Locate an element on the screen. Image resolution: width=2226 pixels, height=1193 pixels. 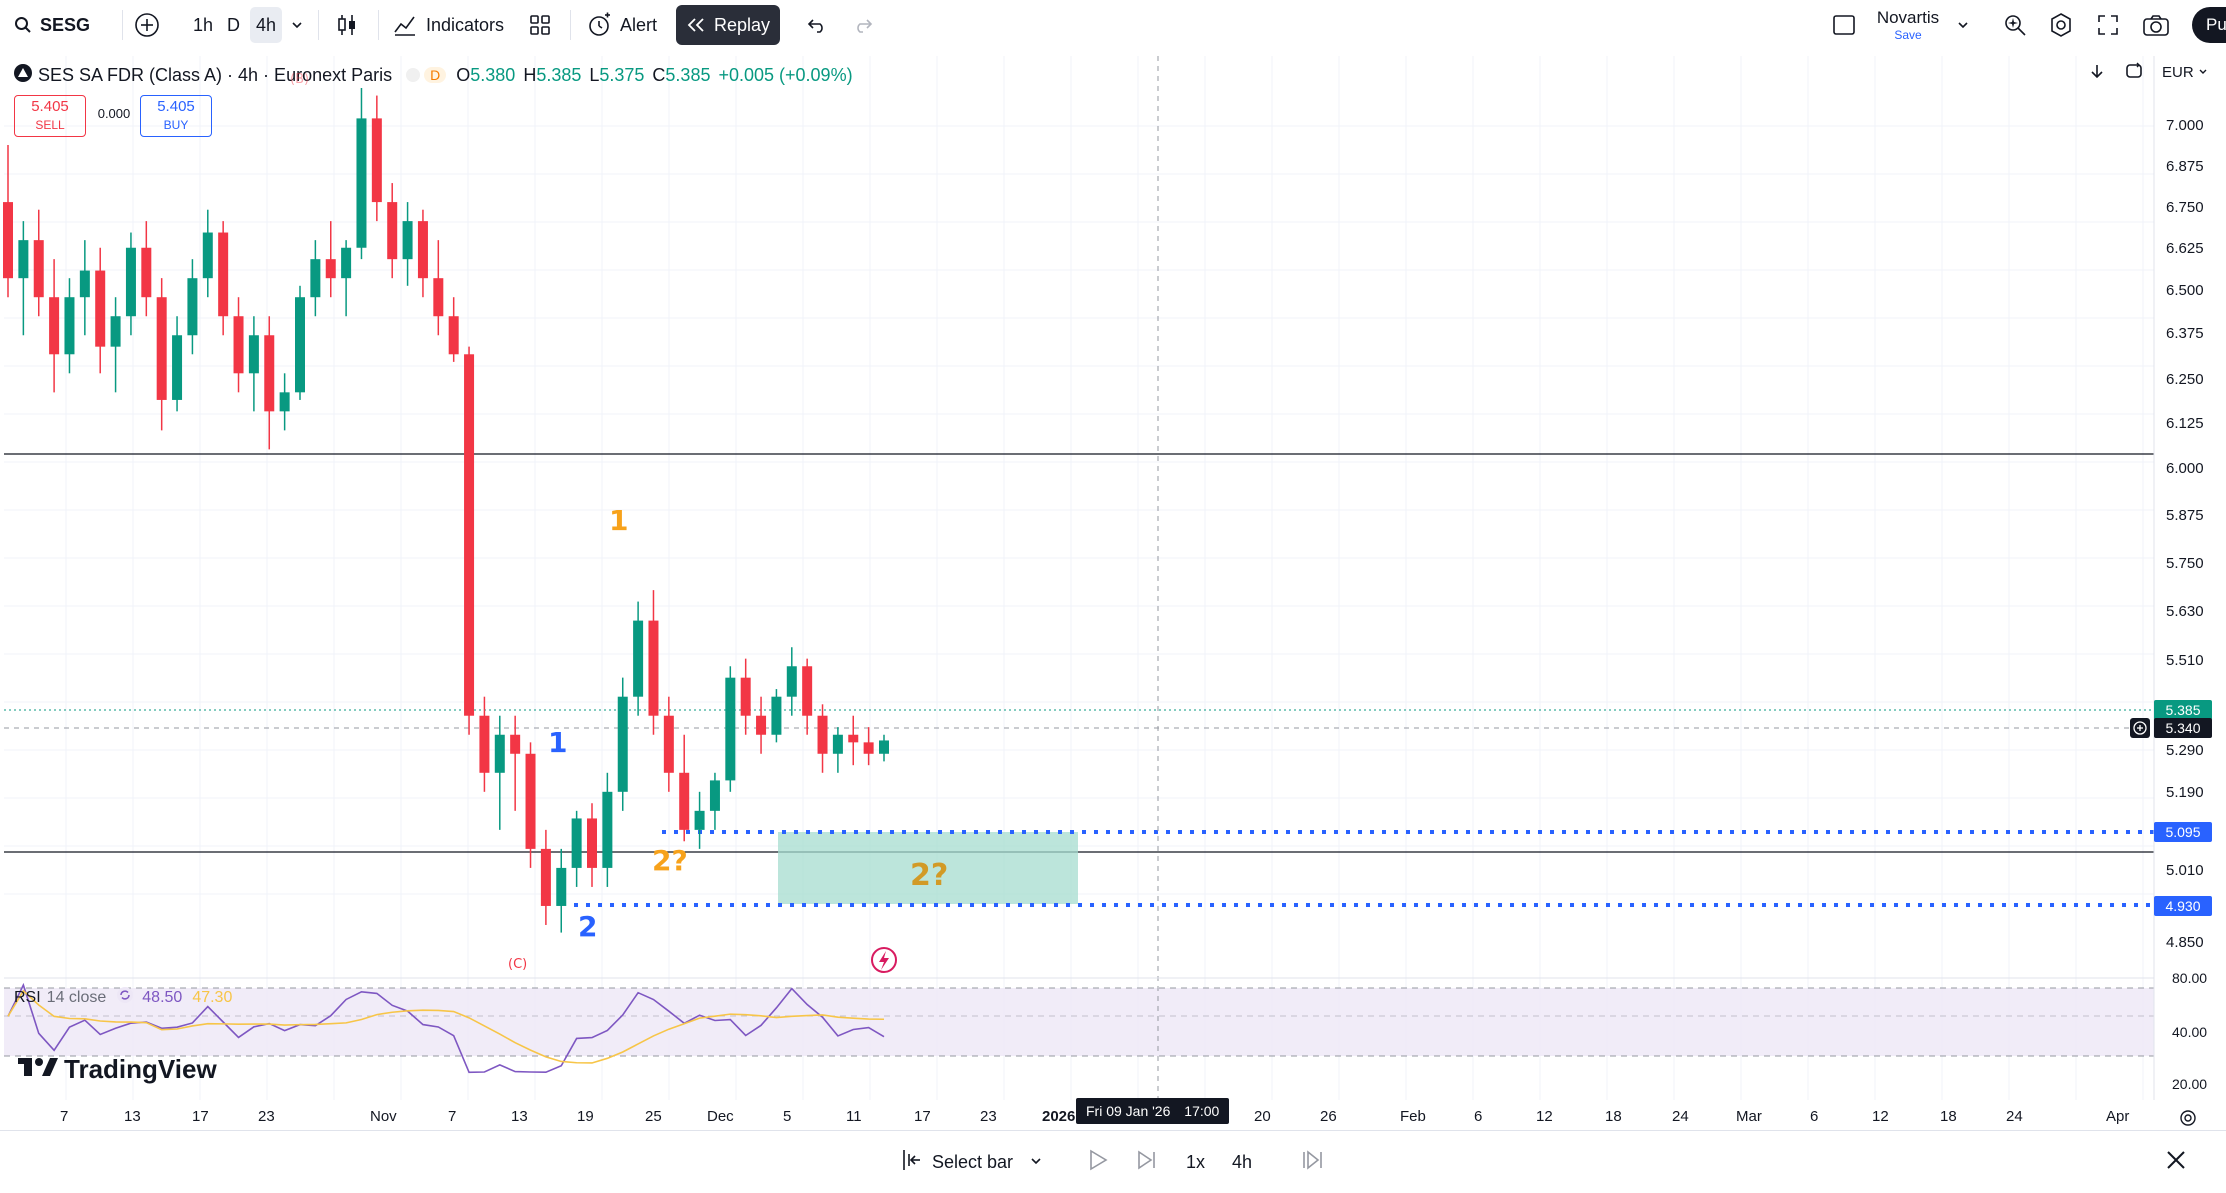
fullscreen-button is located at coordinates (2108, 25).